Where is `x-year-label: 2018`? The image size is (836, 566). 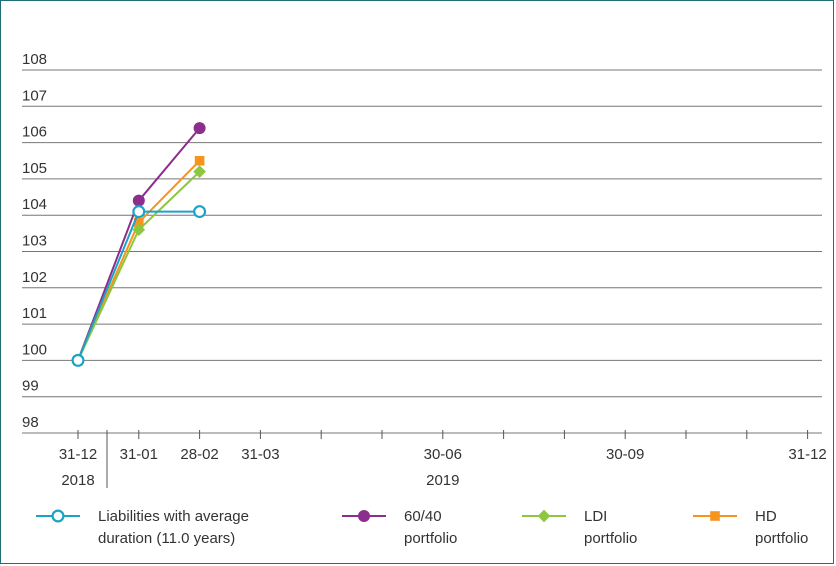
x-year-label: 2018 is located at coordinates (77, 480).